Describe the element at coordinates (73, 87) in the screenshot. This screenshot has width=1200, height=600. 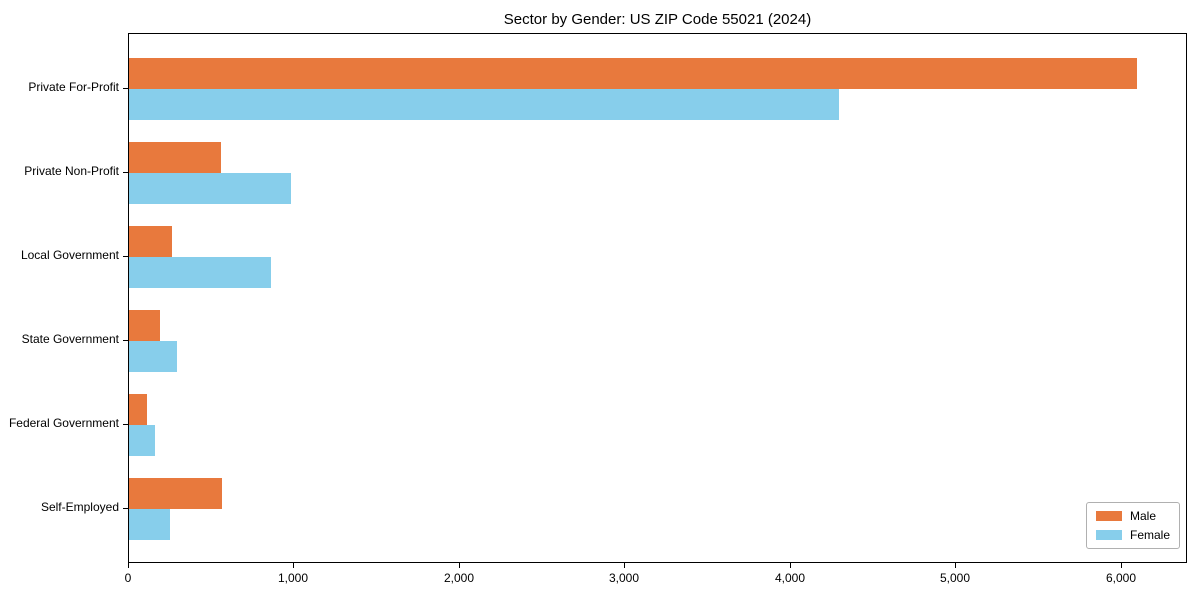
I see `y-axis-category-label: Private For-Profit` at that location.